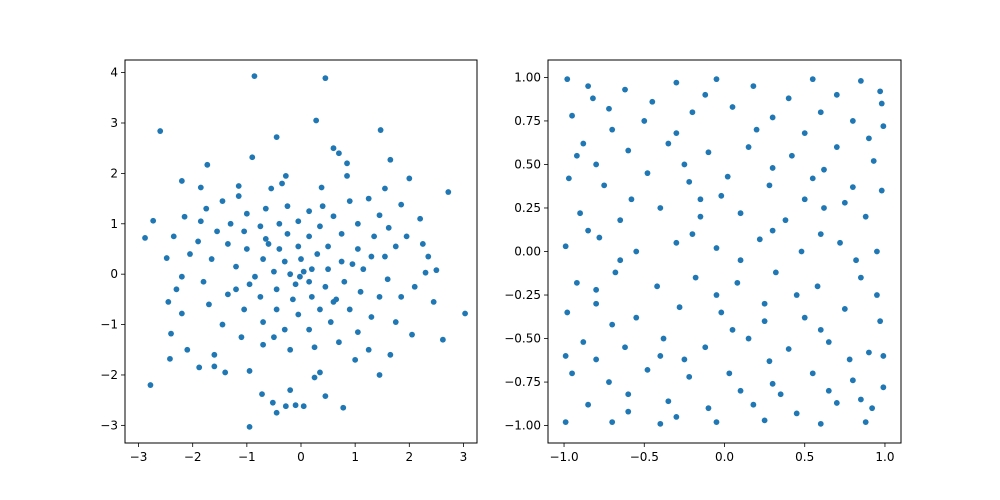 Image resolution: width=1000 pixels, height=500 pixels. Describe the element at coordinates (109, 375) in the screenshot. I see `left-y-tick-label: −2` at that location.